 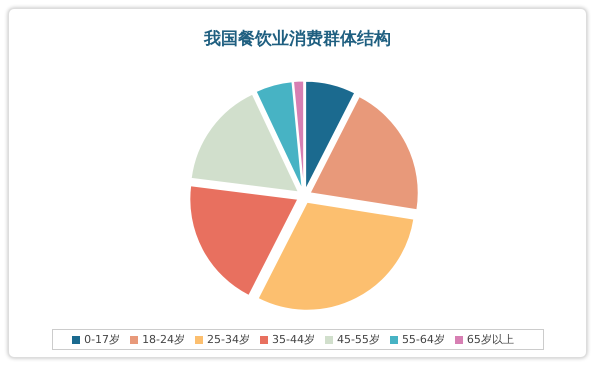 I want to click on legend-label: 0-17岁, so click(x=102, y=339).